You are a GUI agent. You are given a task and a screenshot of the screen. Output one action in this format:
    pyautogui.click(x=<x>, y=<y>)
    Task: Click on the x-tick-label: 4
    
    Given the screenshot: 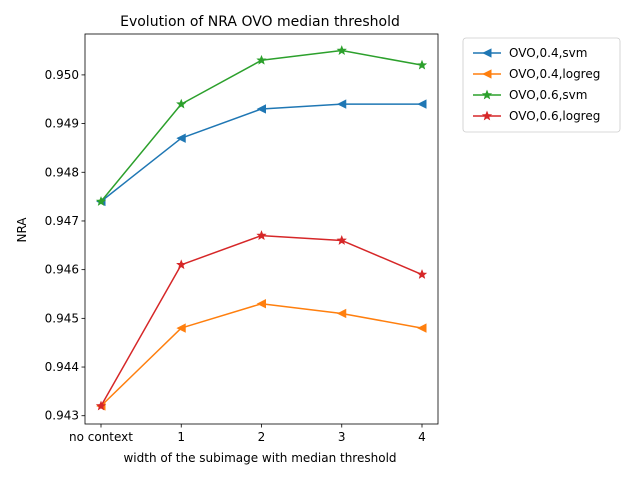 What is the action you would take?
    pyautogui.click(x=422, y=437)
    